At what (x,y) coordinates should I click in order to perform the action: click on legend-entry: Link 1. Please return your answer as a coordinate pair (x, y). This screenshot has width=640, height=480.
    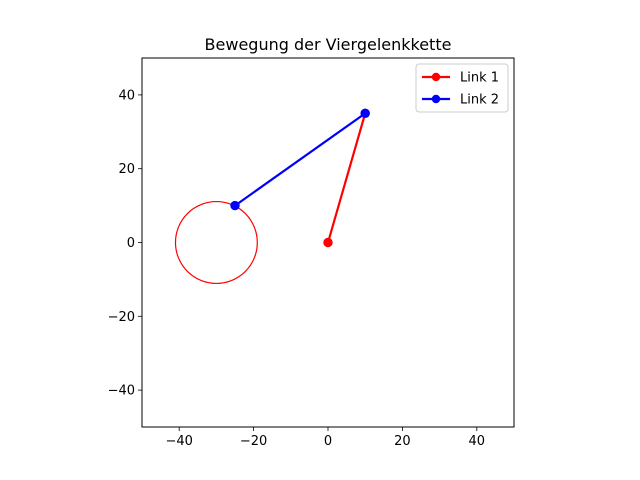
    Looking at the image, I should click on (460, 78).